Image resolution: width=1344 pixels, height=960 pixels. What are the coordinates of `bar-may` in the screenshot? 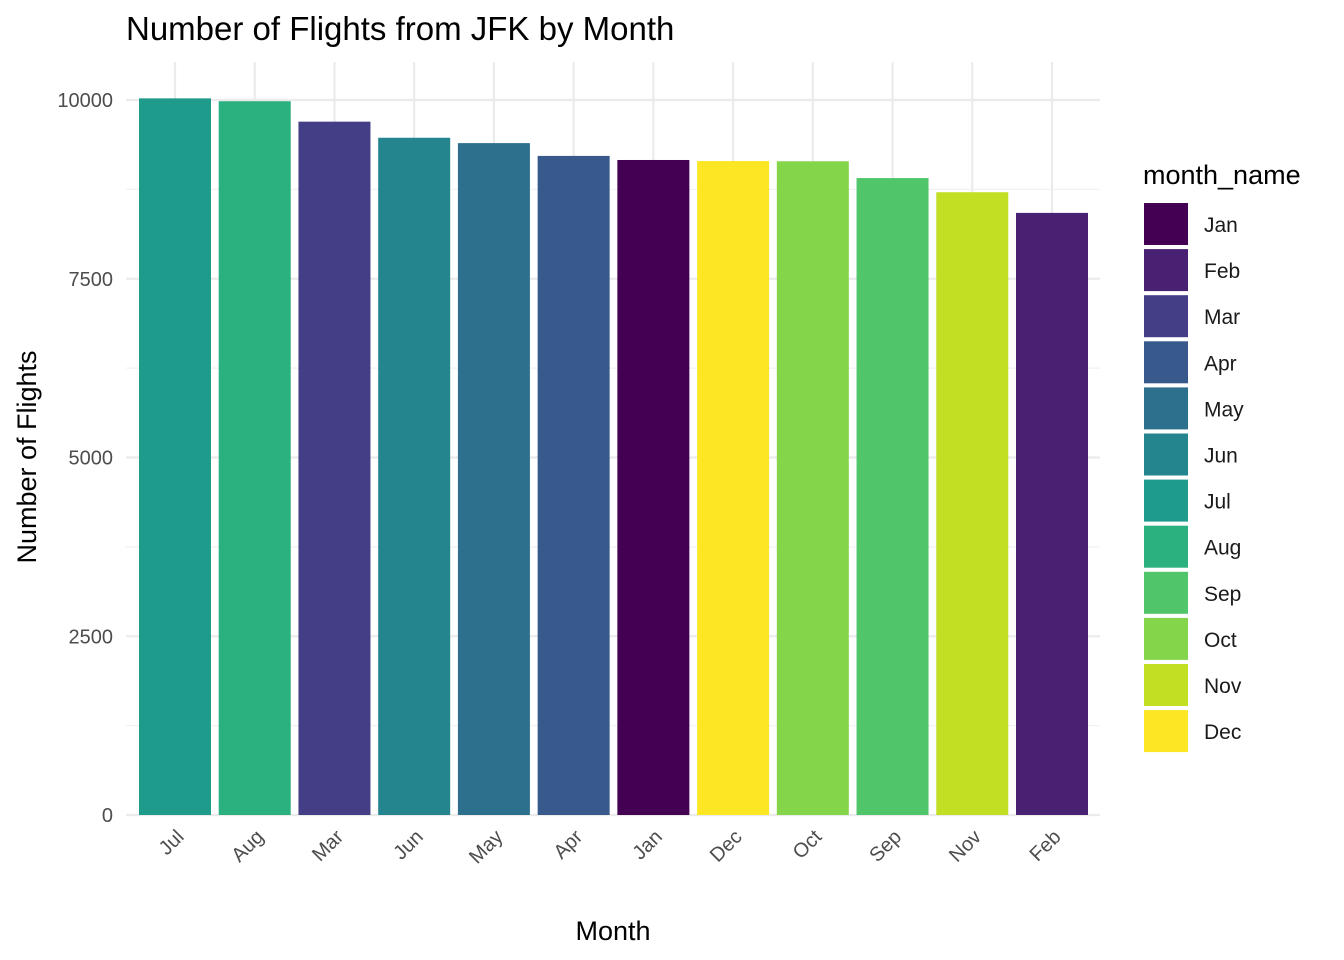 It's located at (493, 479).